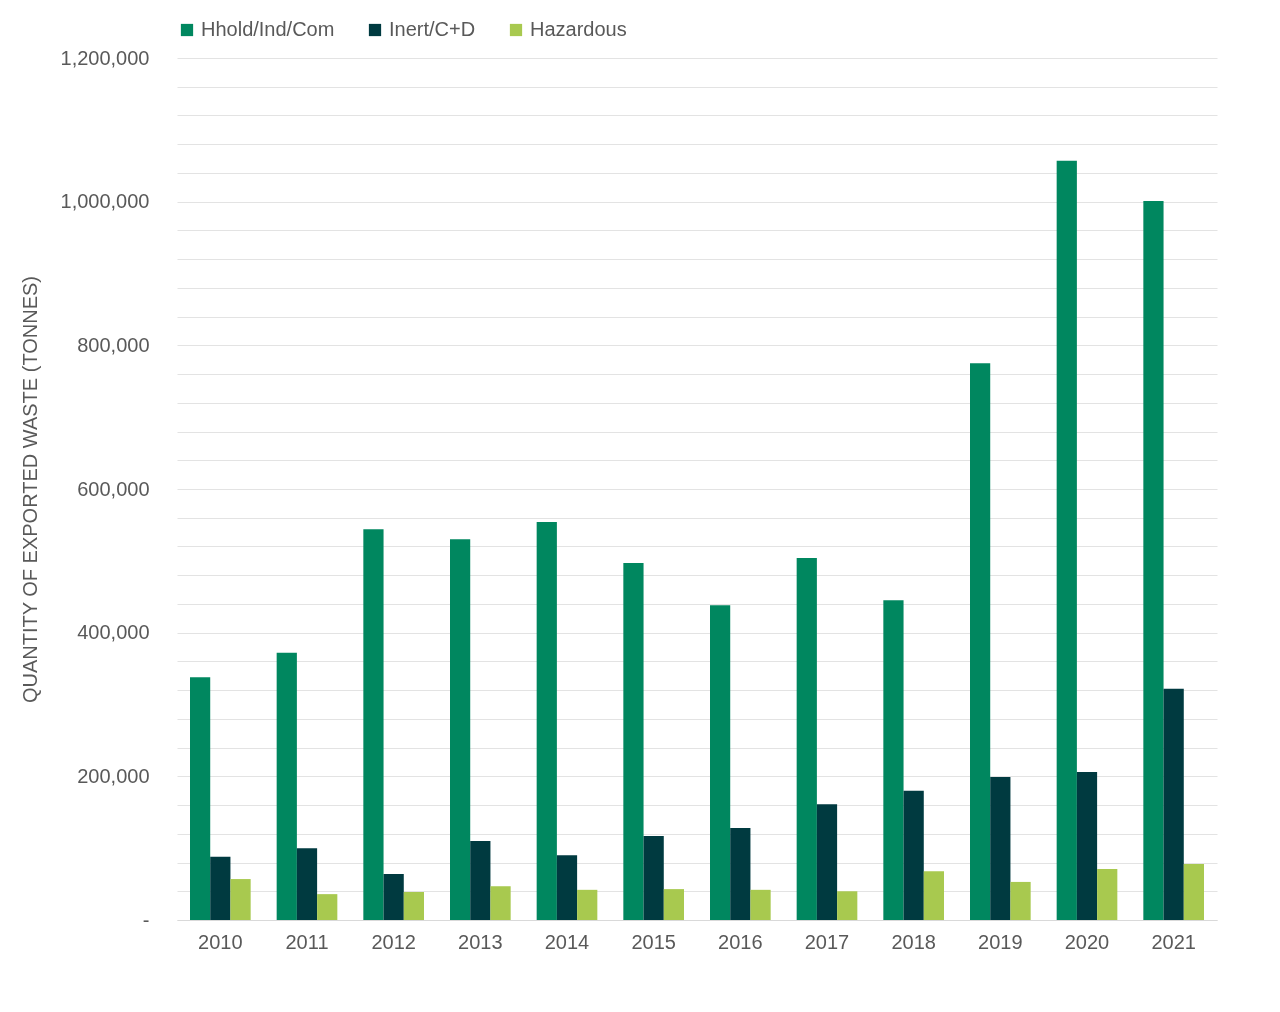 The image size is (1280, 1012). What do you see at coordinates (105, 201) in the screenshot?
I see `y-tick-label: 1,000,000` at bounding box center [105, 201].